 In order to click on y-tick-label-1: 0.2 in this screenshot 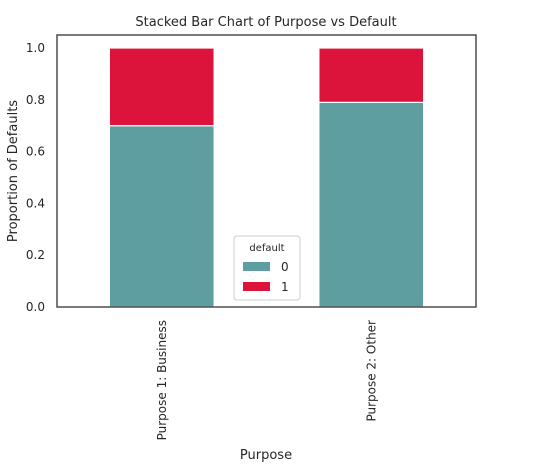, I will do `click(35, 255)`.